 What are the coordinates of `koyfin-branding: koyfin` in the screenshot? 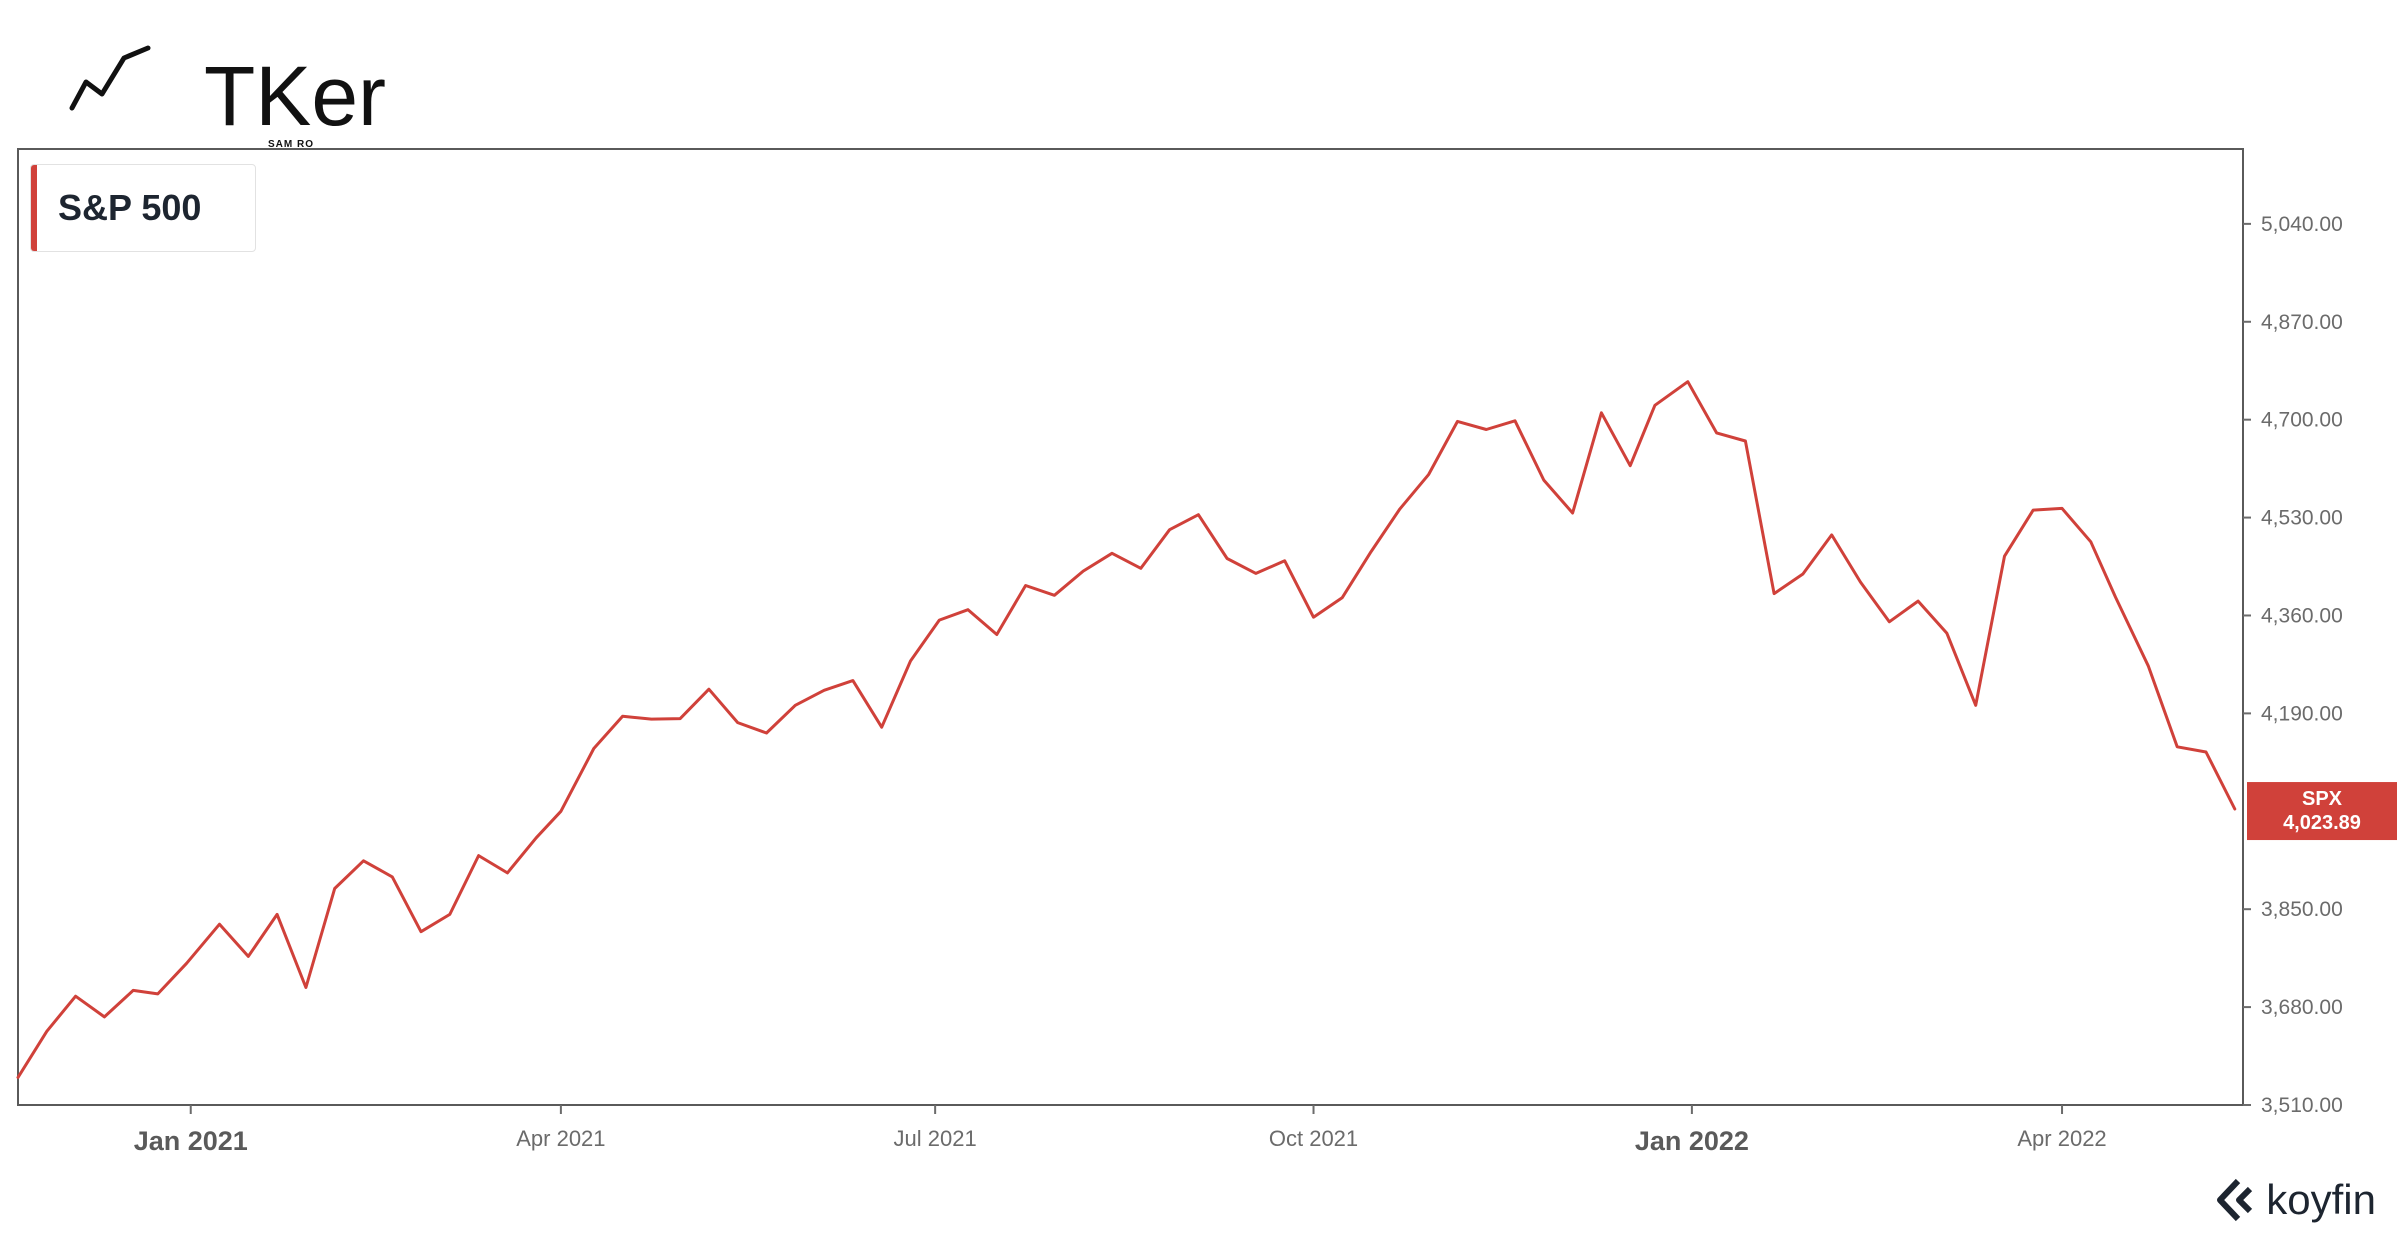 It's located at (2294, 1200).